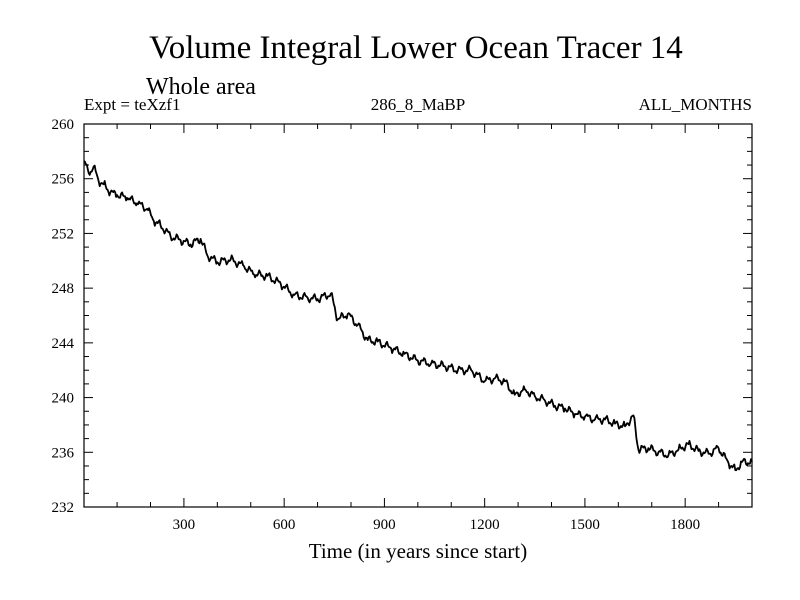 This screenshot has width=800, height=600. I want to click on x-tick-label: 1200, so click(485, 525).